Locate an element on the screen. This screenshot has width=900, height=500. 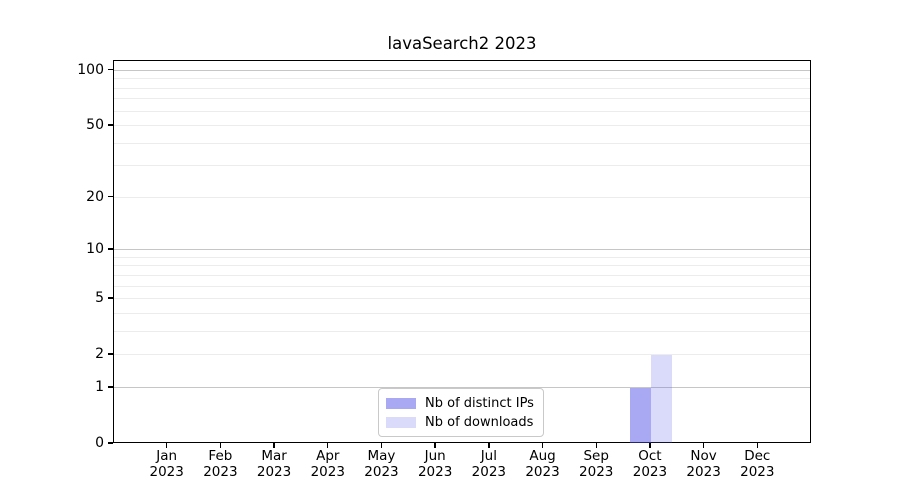
x-tick-label: Oct 2023 is located at coordinates (650, 464).